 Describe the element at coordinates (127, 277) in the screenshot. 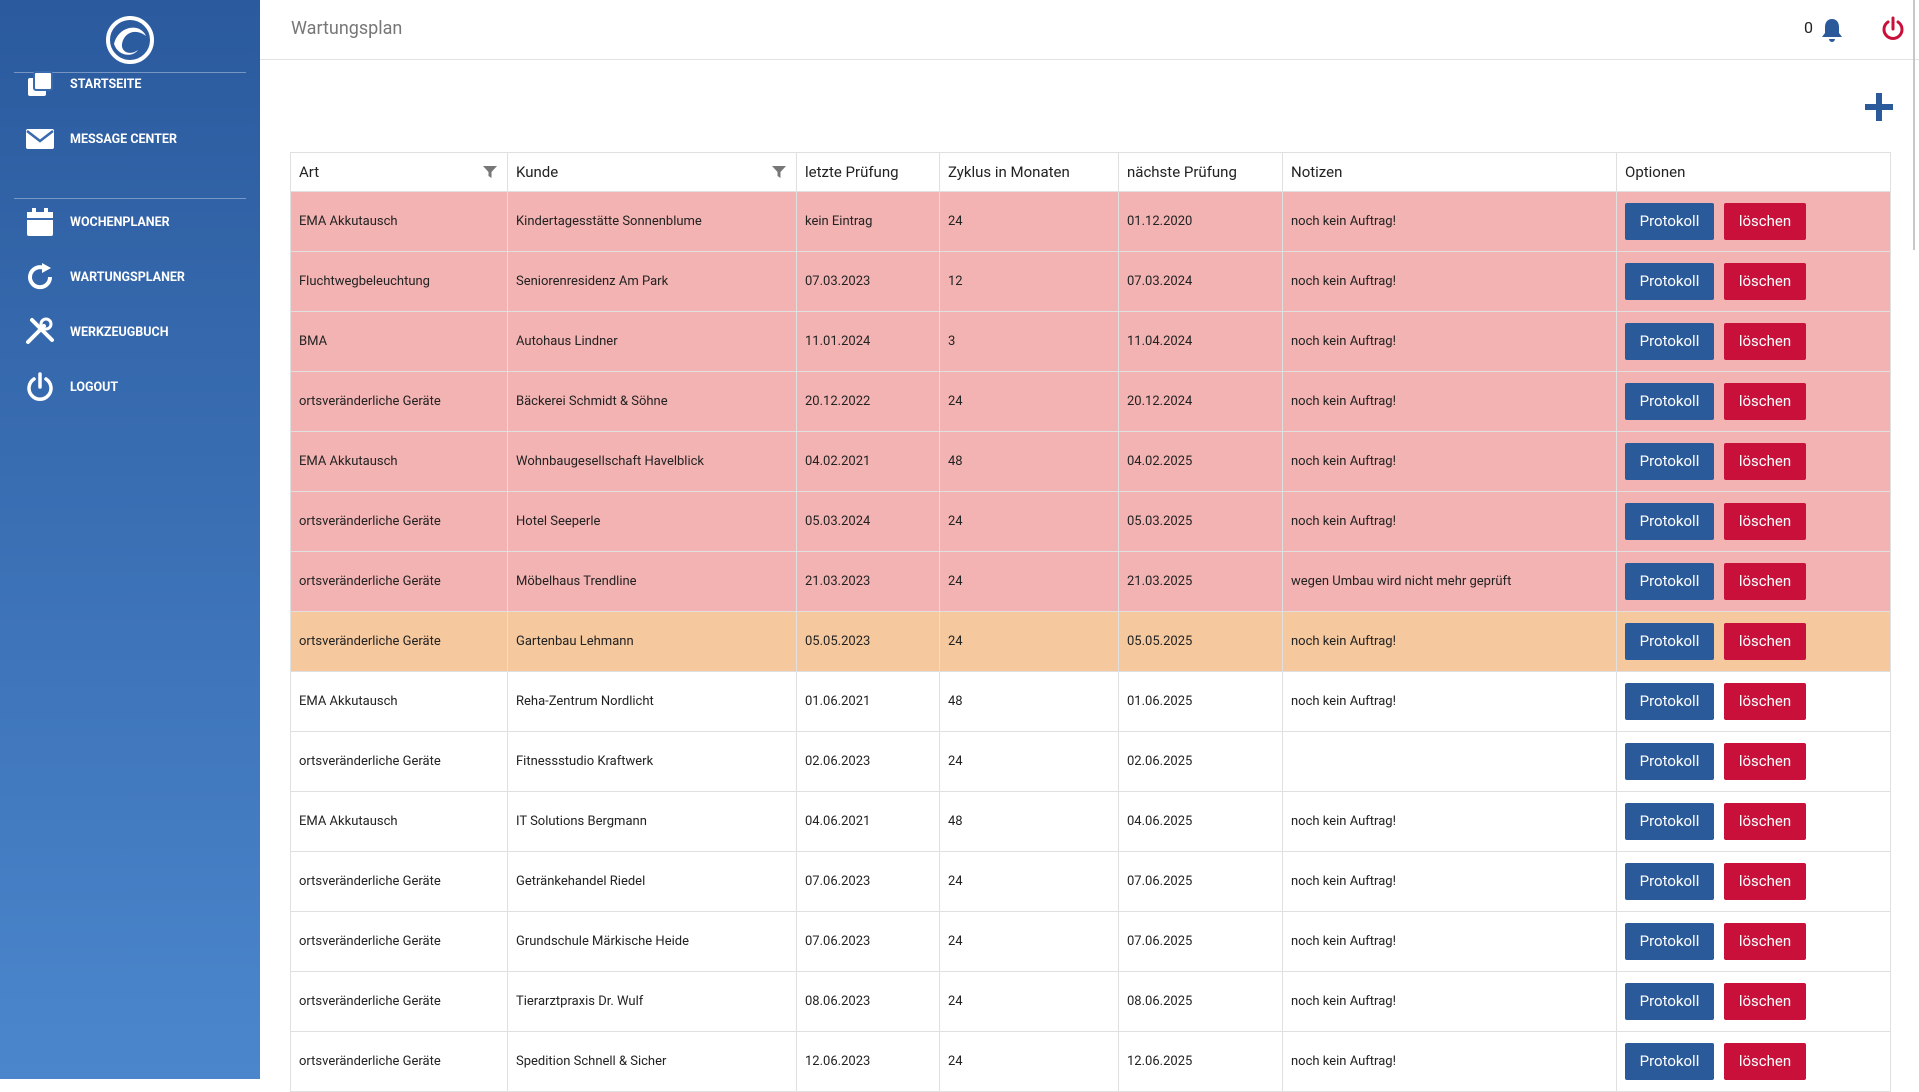

I see `nav-label: WARTUNGSPLANER` at that location.